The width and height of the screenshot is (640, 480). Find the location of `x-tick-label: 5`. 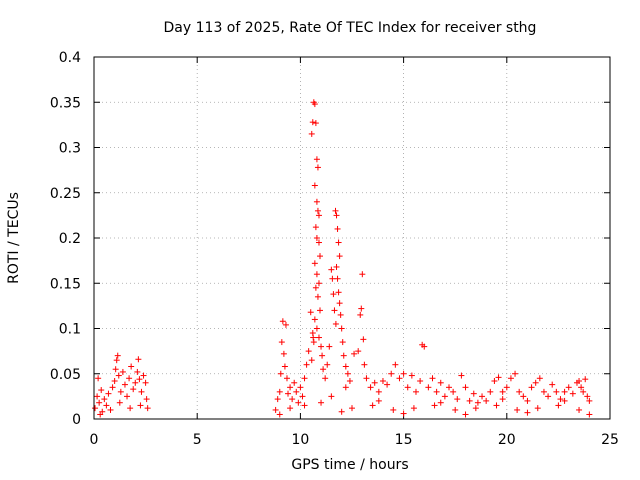

x-tick-label: 5 is located at coordinates (197, 440).